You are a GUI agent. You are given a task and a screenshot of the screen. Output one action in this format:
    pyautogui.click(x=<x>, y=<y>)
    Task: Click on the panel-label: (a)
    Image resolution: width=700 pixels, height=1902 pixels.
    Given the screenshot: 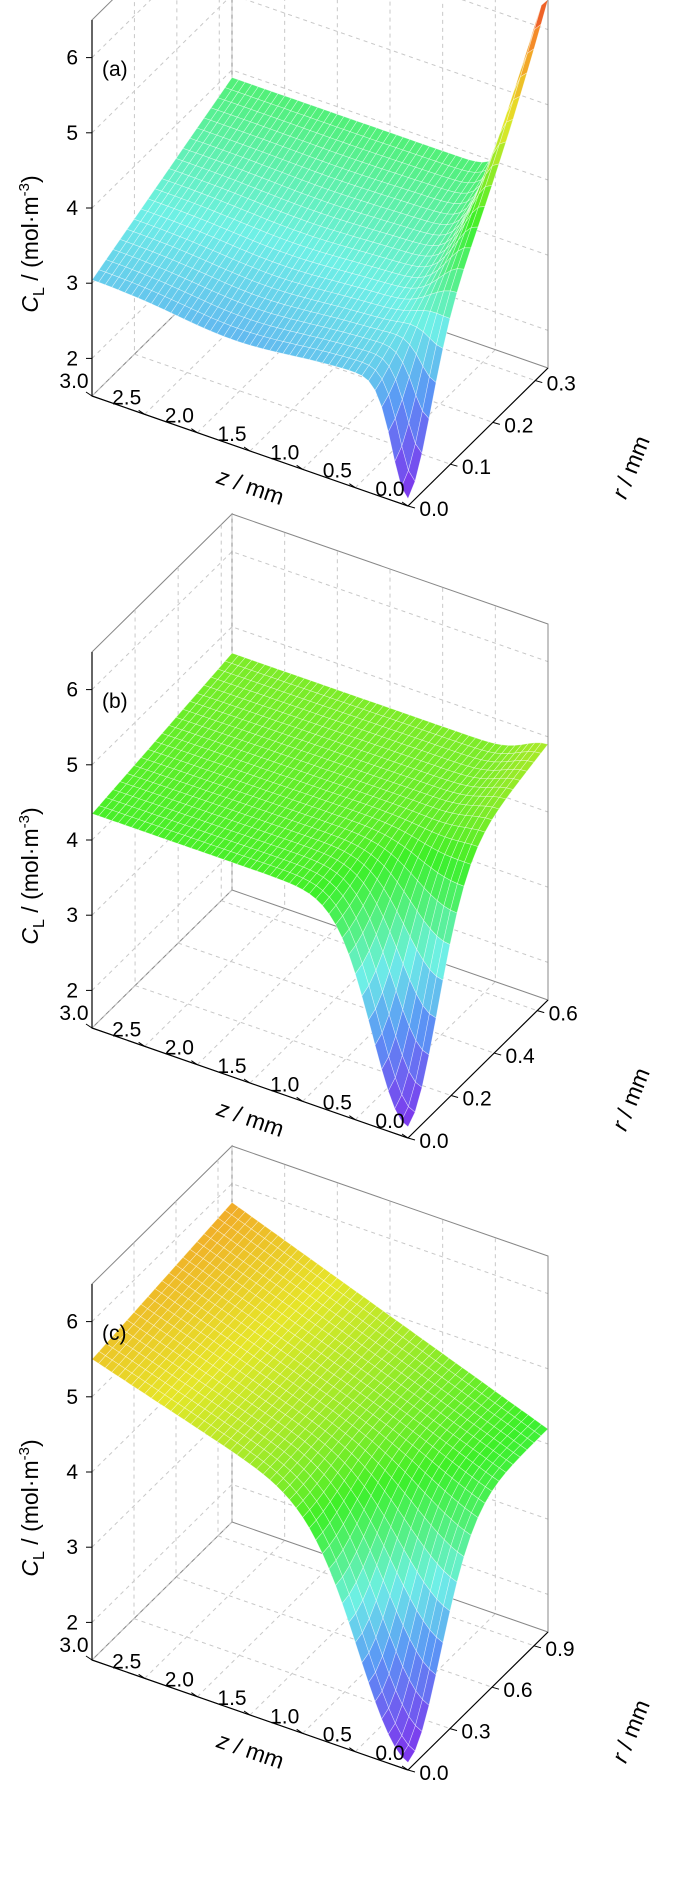 What is the action you would take?
    pyautogui.click(x=115, y=69)
    